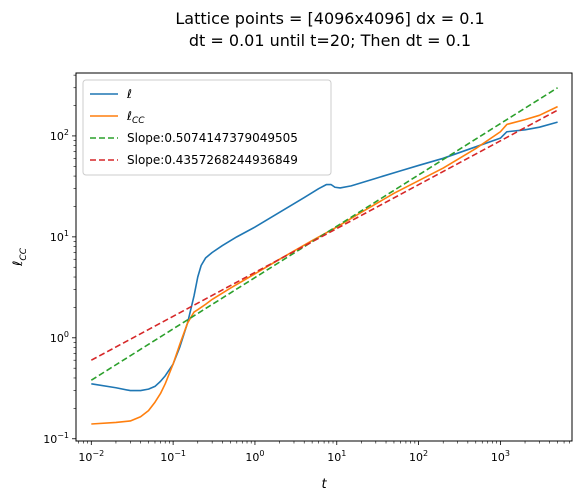 The height and width of the screenshot is (501, 581). What do you see at coordinates (129, 94) in the screenshot?
I see `legend-label-1: ℓ` at bounding box center [129, 94].